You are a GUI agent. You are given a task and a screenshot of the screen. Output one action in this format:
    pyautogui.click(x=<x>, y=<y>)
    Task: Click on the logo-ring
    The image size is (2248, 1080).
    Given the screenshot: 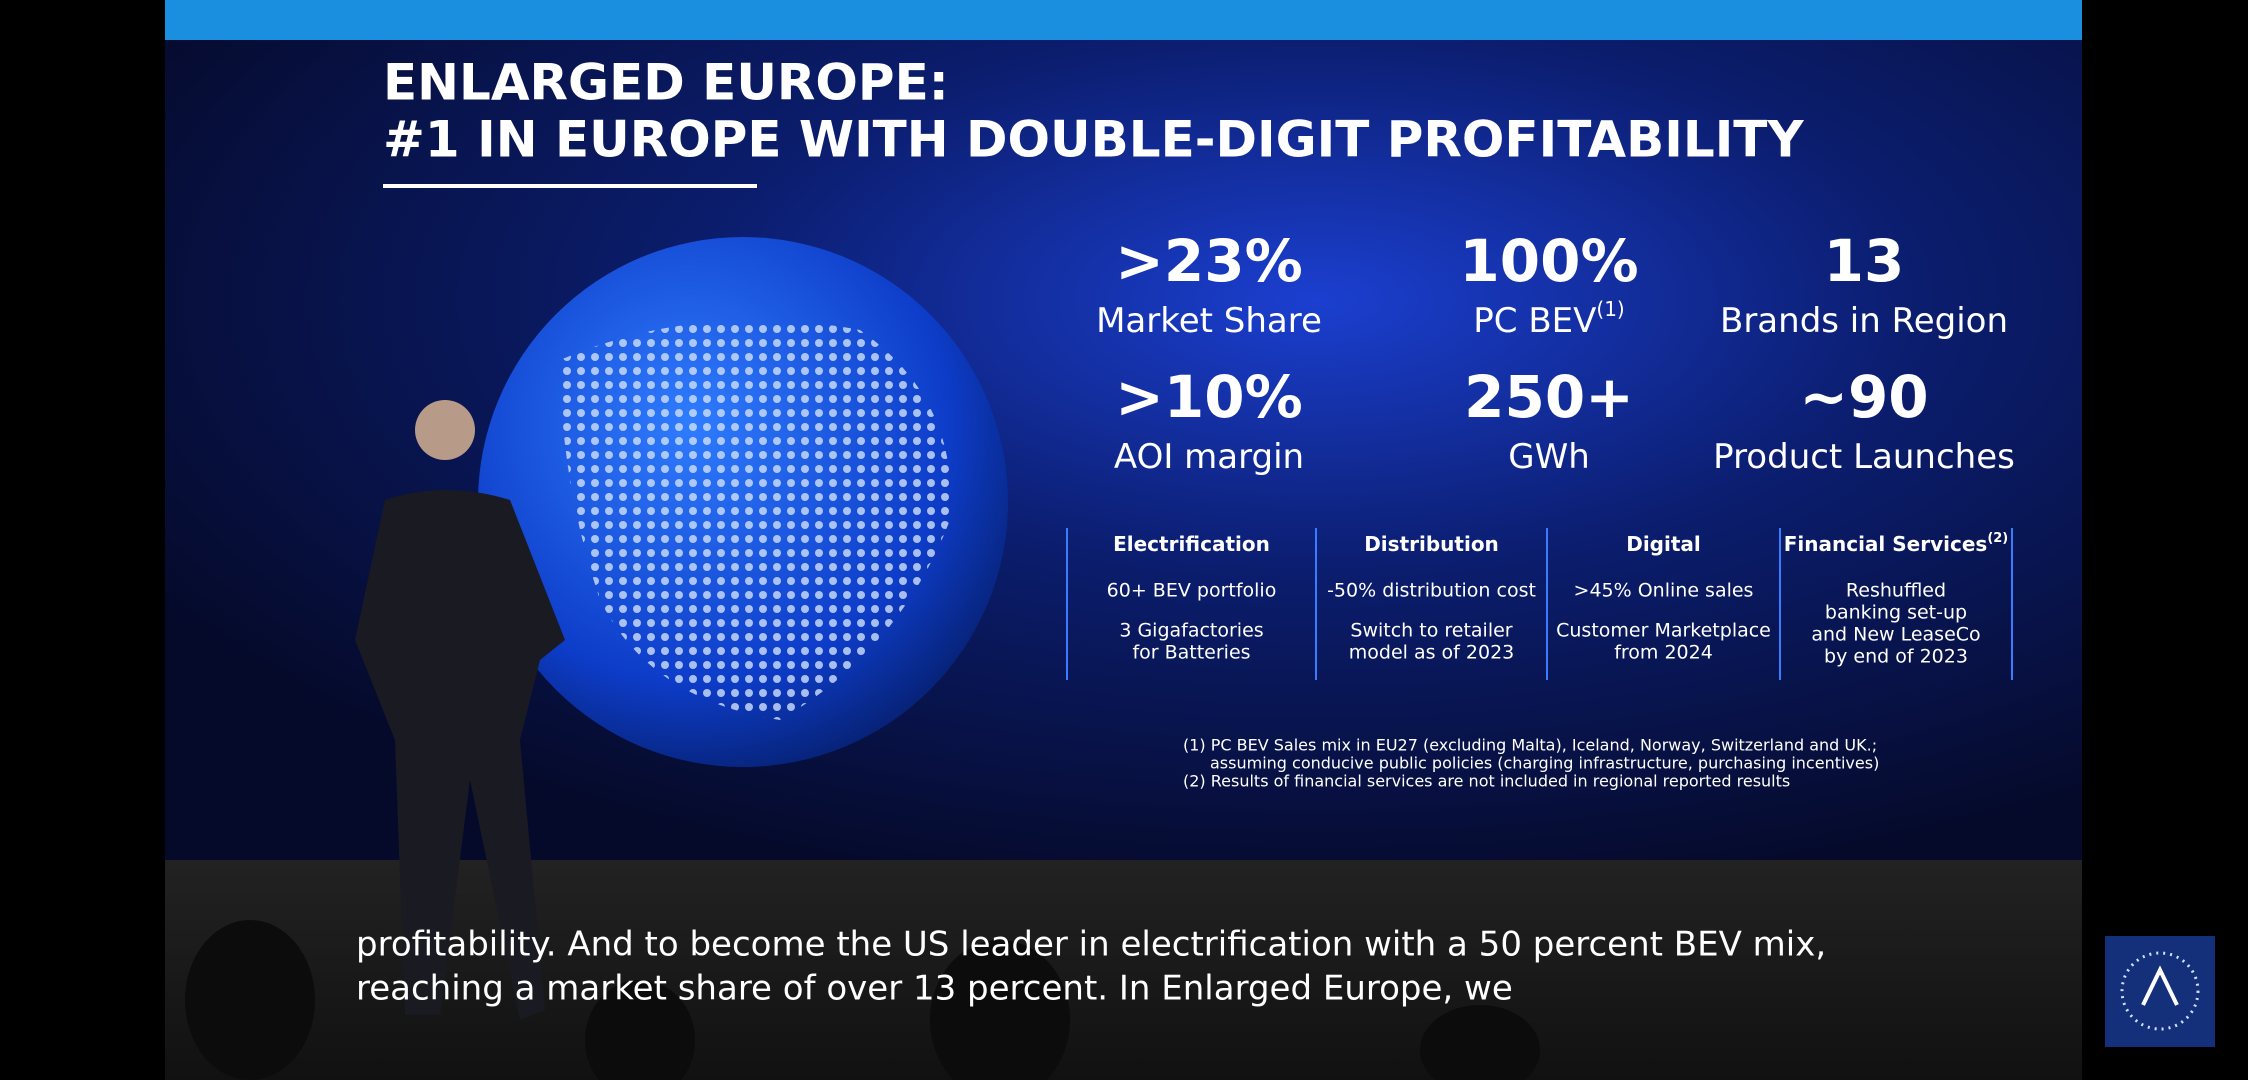 What is the action you would take?
    pyautogui.click(x=2160, y=991)
    